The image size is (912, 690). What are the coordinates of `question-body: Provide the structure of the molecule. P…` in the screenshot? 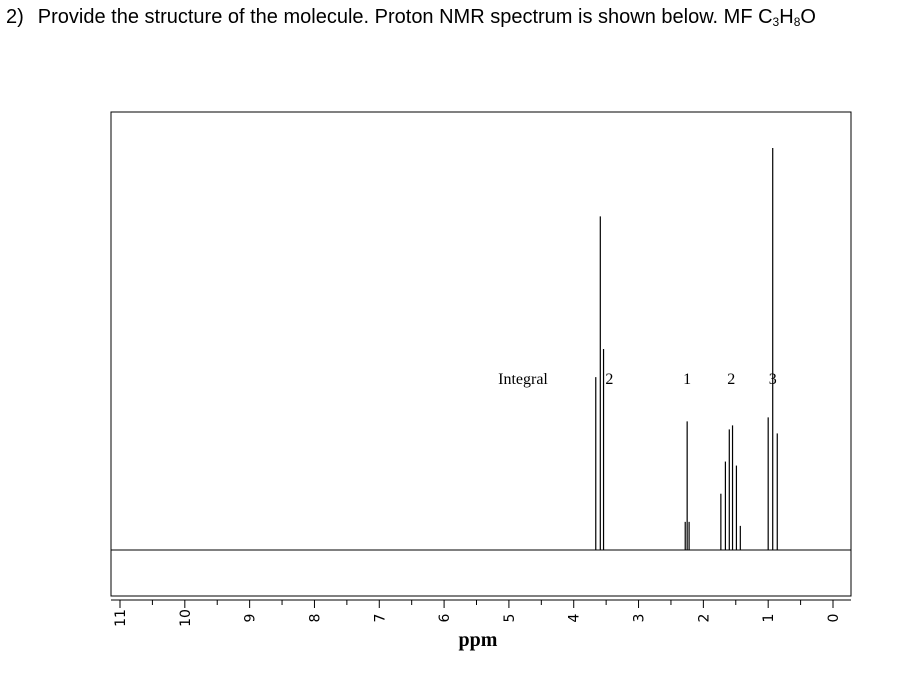 It's located at (405, 17).